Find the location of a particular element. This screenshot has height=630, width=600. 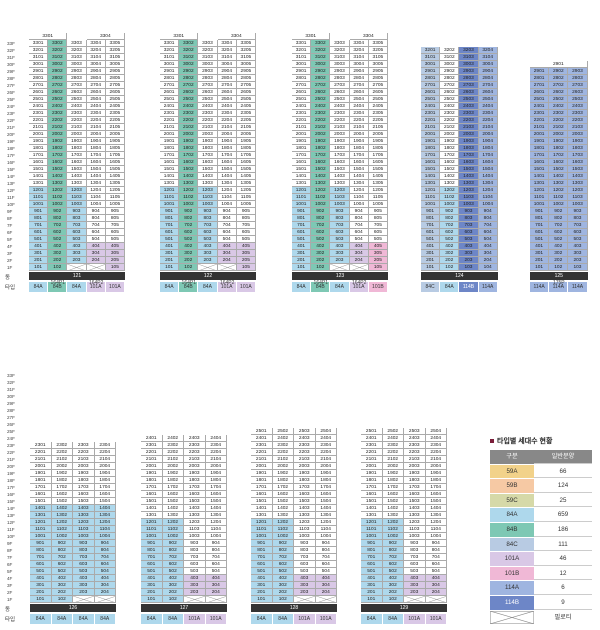

unit-cell: 2502 is located at coordinates (393, 431).